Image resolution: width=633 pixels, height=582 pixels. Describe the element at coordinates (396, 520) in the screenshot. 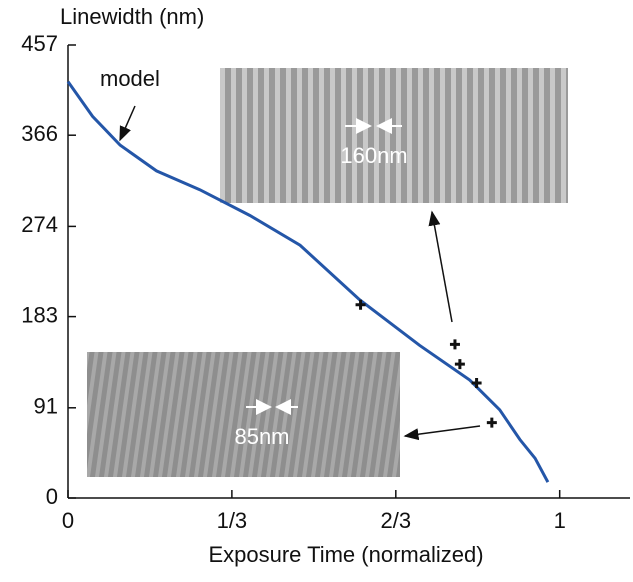

I see `x-tick-label: 2/3` at that location.